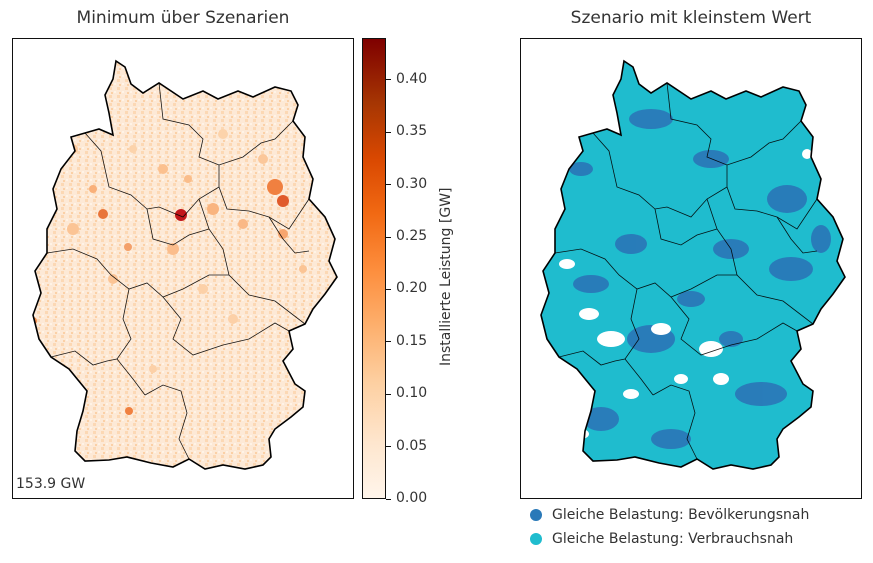 Image resolution: width=873 pixels, height=563 pixels. Describe the element at coordinates (412, 498) in the screenshot. I see `colorbar-tick-label: 0.00` at that location.